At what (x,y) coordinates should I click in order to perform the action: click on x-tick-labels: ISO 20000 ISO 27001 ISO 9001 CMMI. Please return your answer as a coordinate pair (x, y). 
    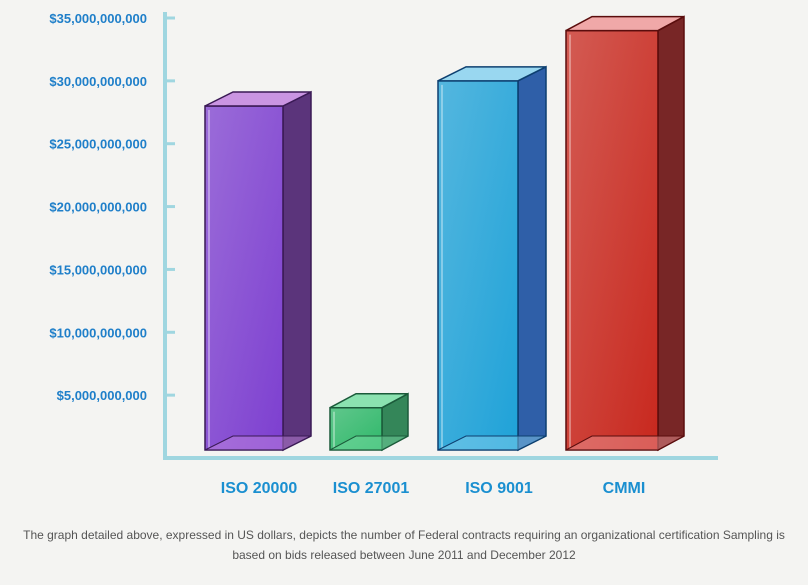
    Looking at the image, I should click on (433, 488).